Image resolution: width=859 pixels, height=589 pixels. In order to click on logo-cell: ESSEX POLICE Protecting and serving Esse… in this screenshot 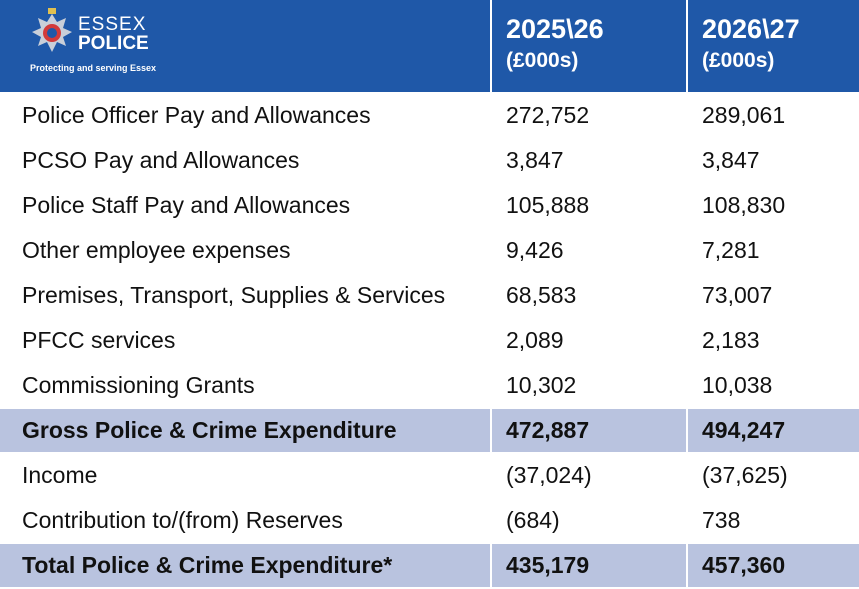, I will do `click(245, 46)`.